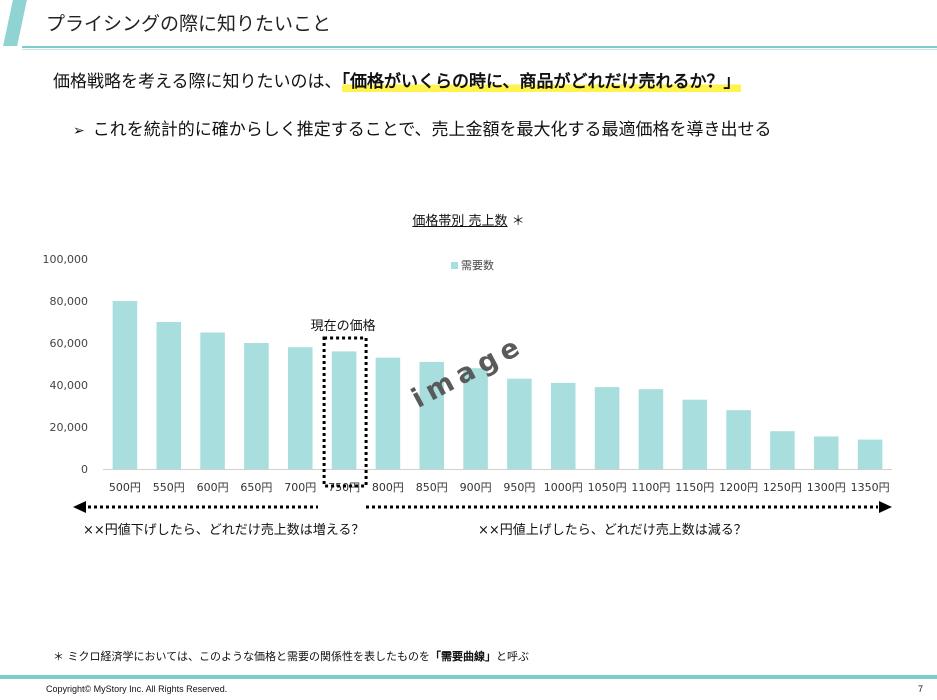 Image resolution: width=937 pixels, height=700 pixels. What do you see at coordinates (197, 82) in the screenshot?
I see `lead-prefix: 価格戦略を考える際に知りたいのは、` at bounding box center [197, 82].